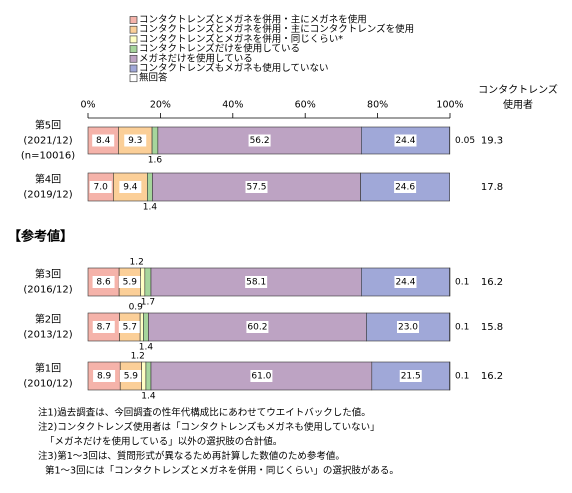 This screenshot has width=572, height=493. I want to click on note: 「メガネだけを使用している」以外の選択肢の合計値。, so click(163, 442).